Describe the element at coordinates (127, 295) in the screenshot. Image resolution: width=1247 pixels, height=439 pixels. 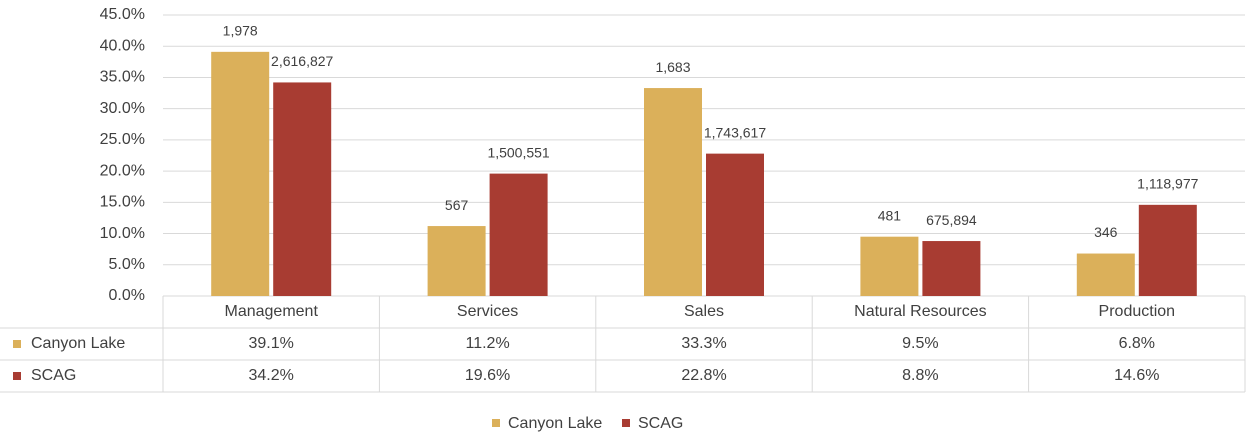
I see `y-tick-label: 0.0%` at that location.